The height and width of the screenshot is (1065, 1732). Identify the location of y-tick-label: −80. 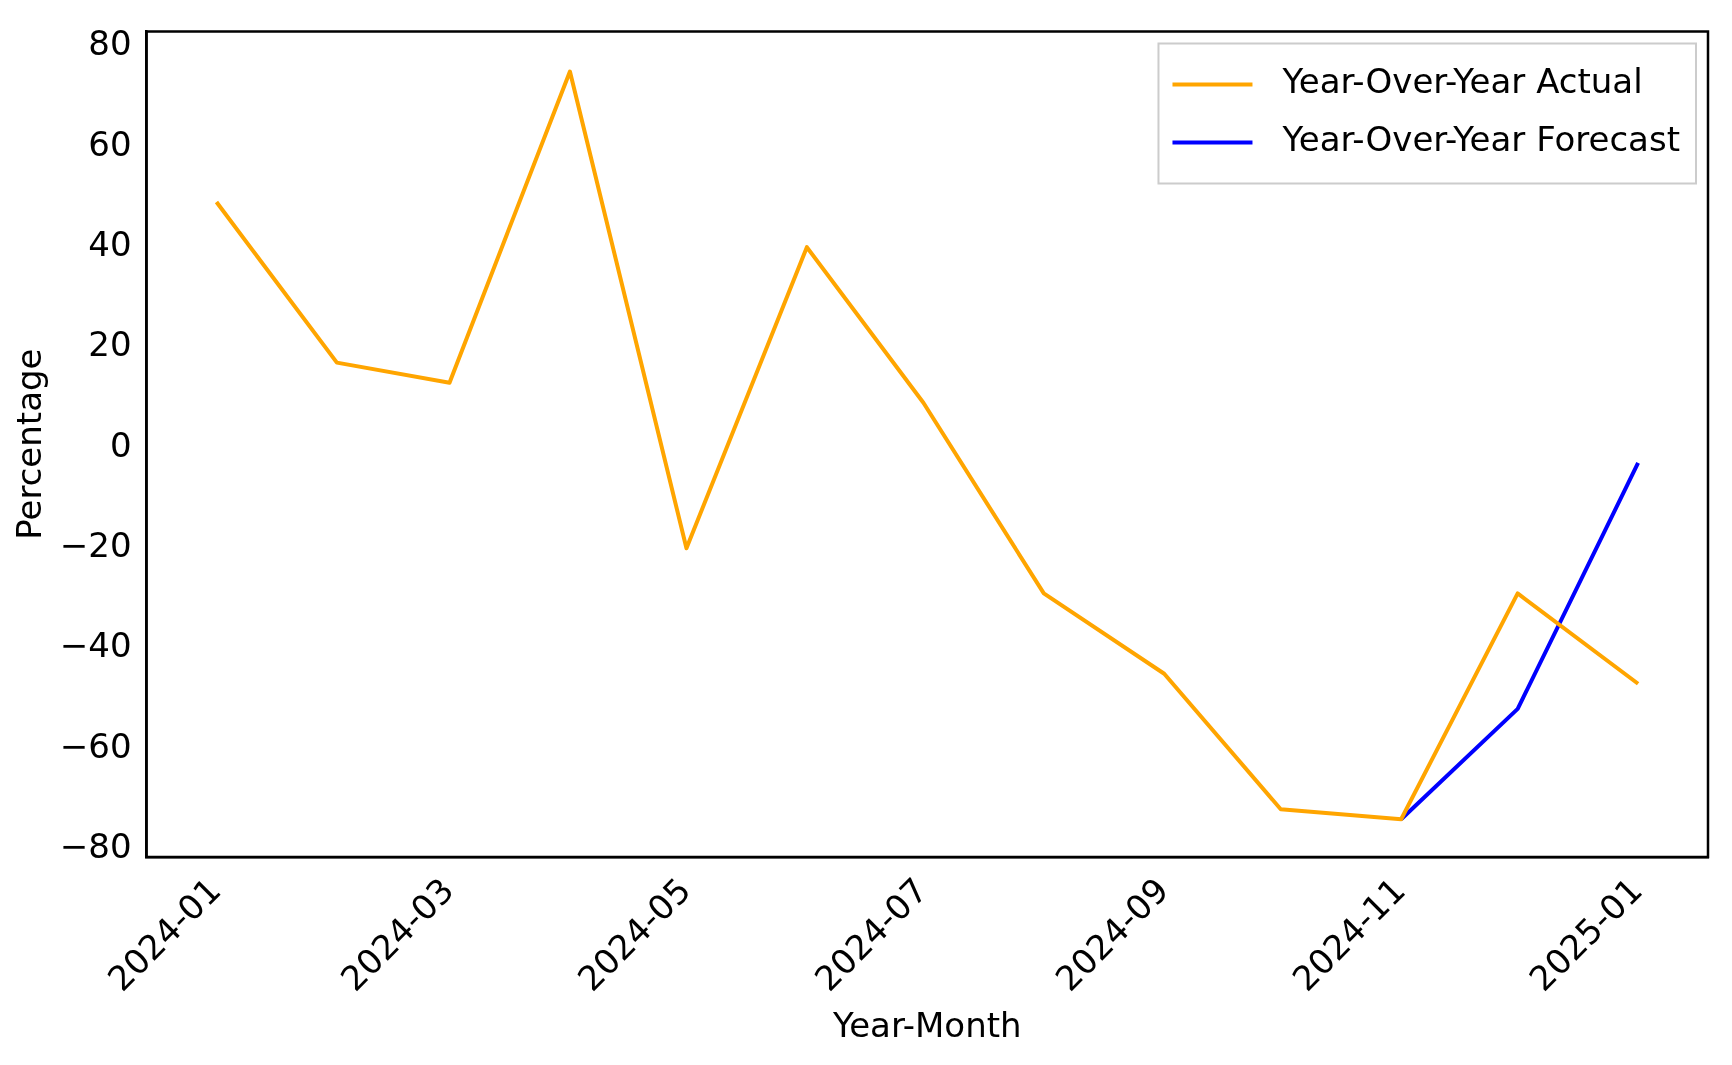
(95, 846).